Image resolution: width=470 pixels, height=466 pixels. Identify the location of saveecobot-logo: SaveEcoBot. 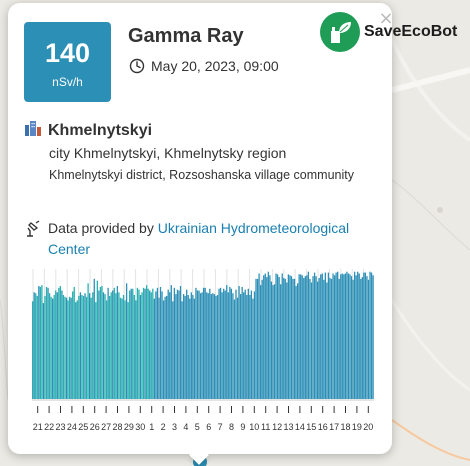
(388, 32).